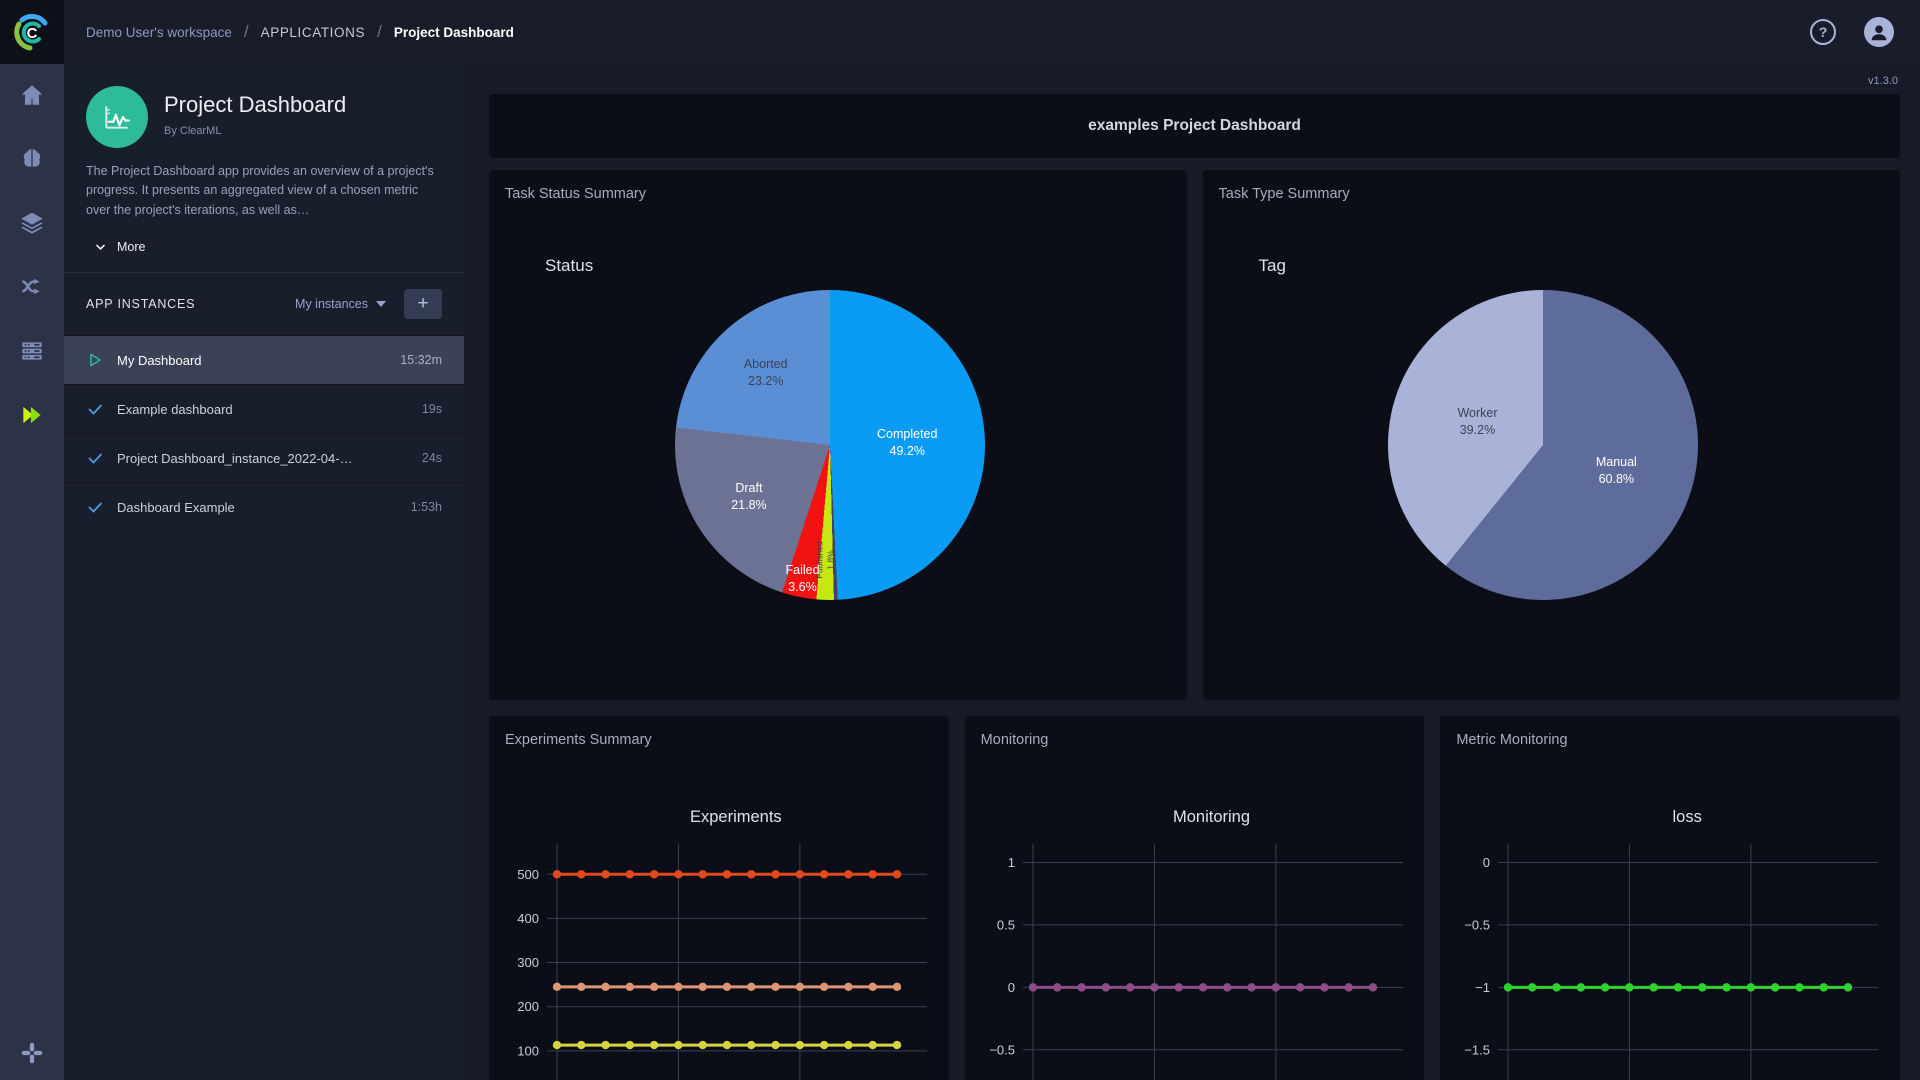 This screenshot has width=1920, height=1080. Describe the element at coordinates (1666, 958) in the screenshot. I see `loss-line-chart: −1.5 −1 −0.5 0` at that location.